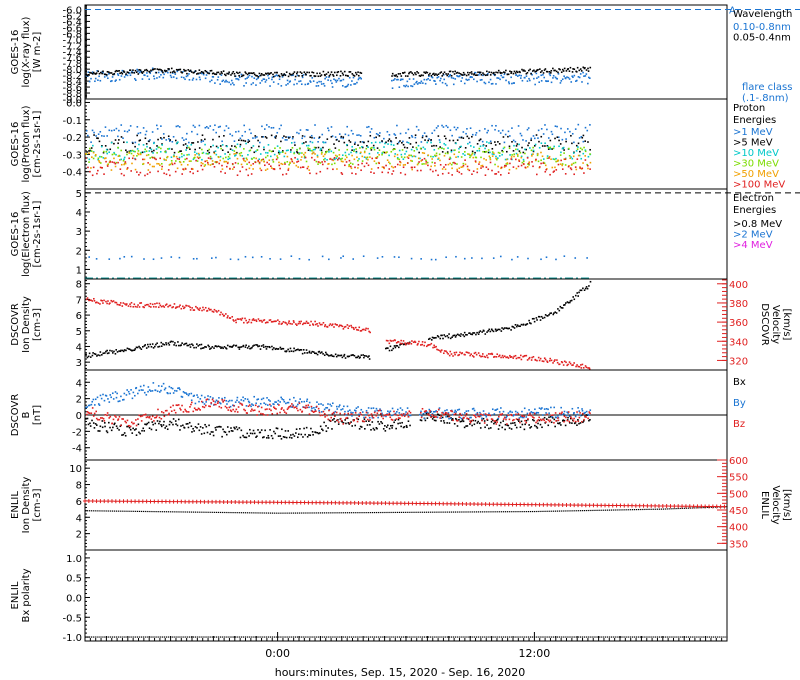  What do you see at coordinates (72, 121) in the screenshot?
I see `y-tick-label: -0.1` at bounding box center [72, 121].